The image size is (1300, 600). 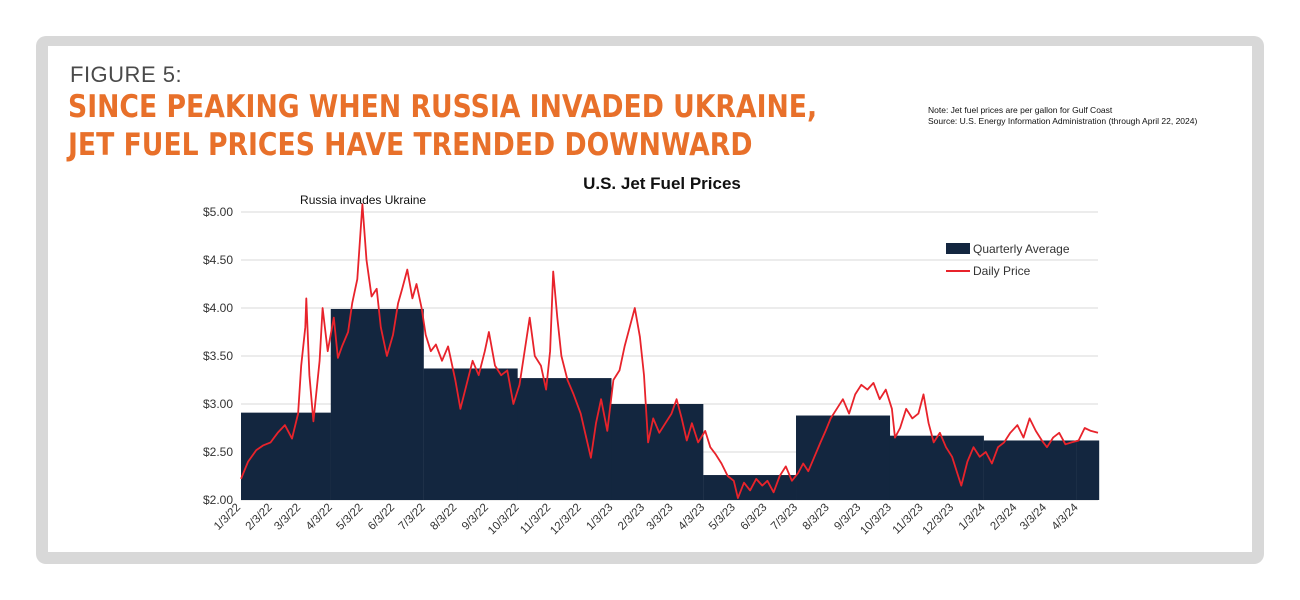 What do you see at coordinates (631, 517) in the screenshot?
I see `x-tick-label: 2/3/23` at bounding box center [631, 517].